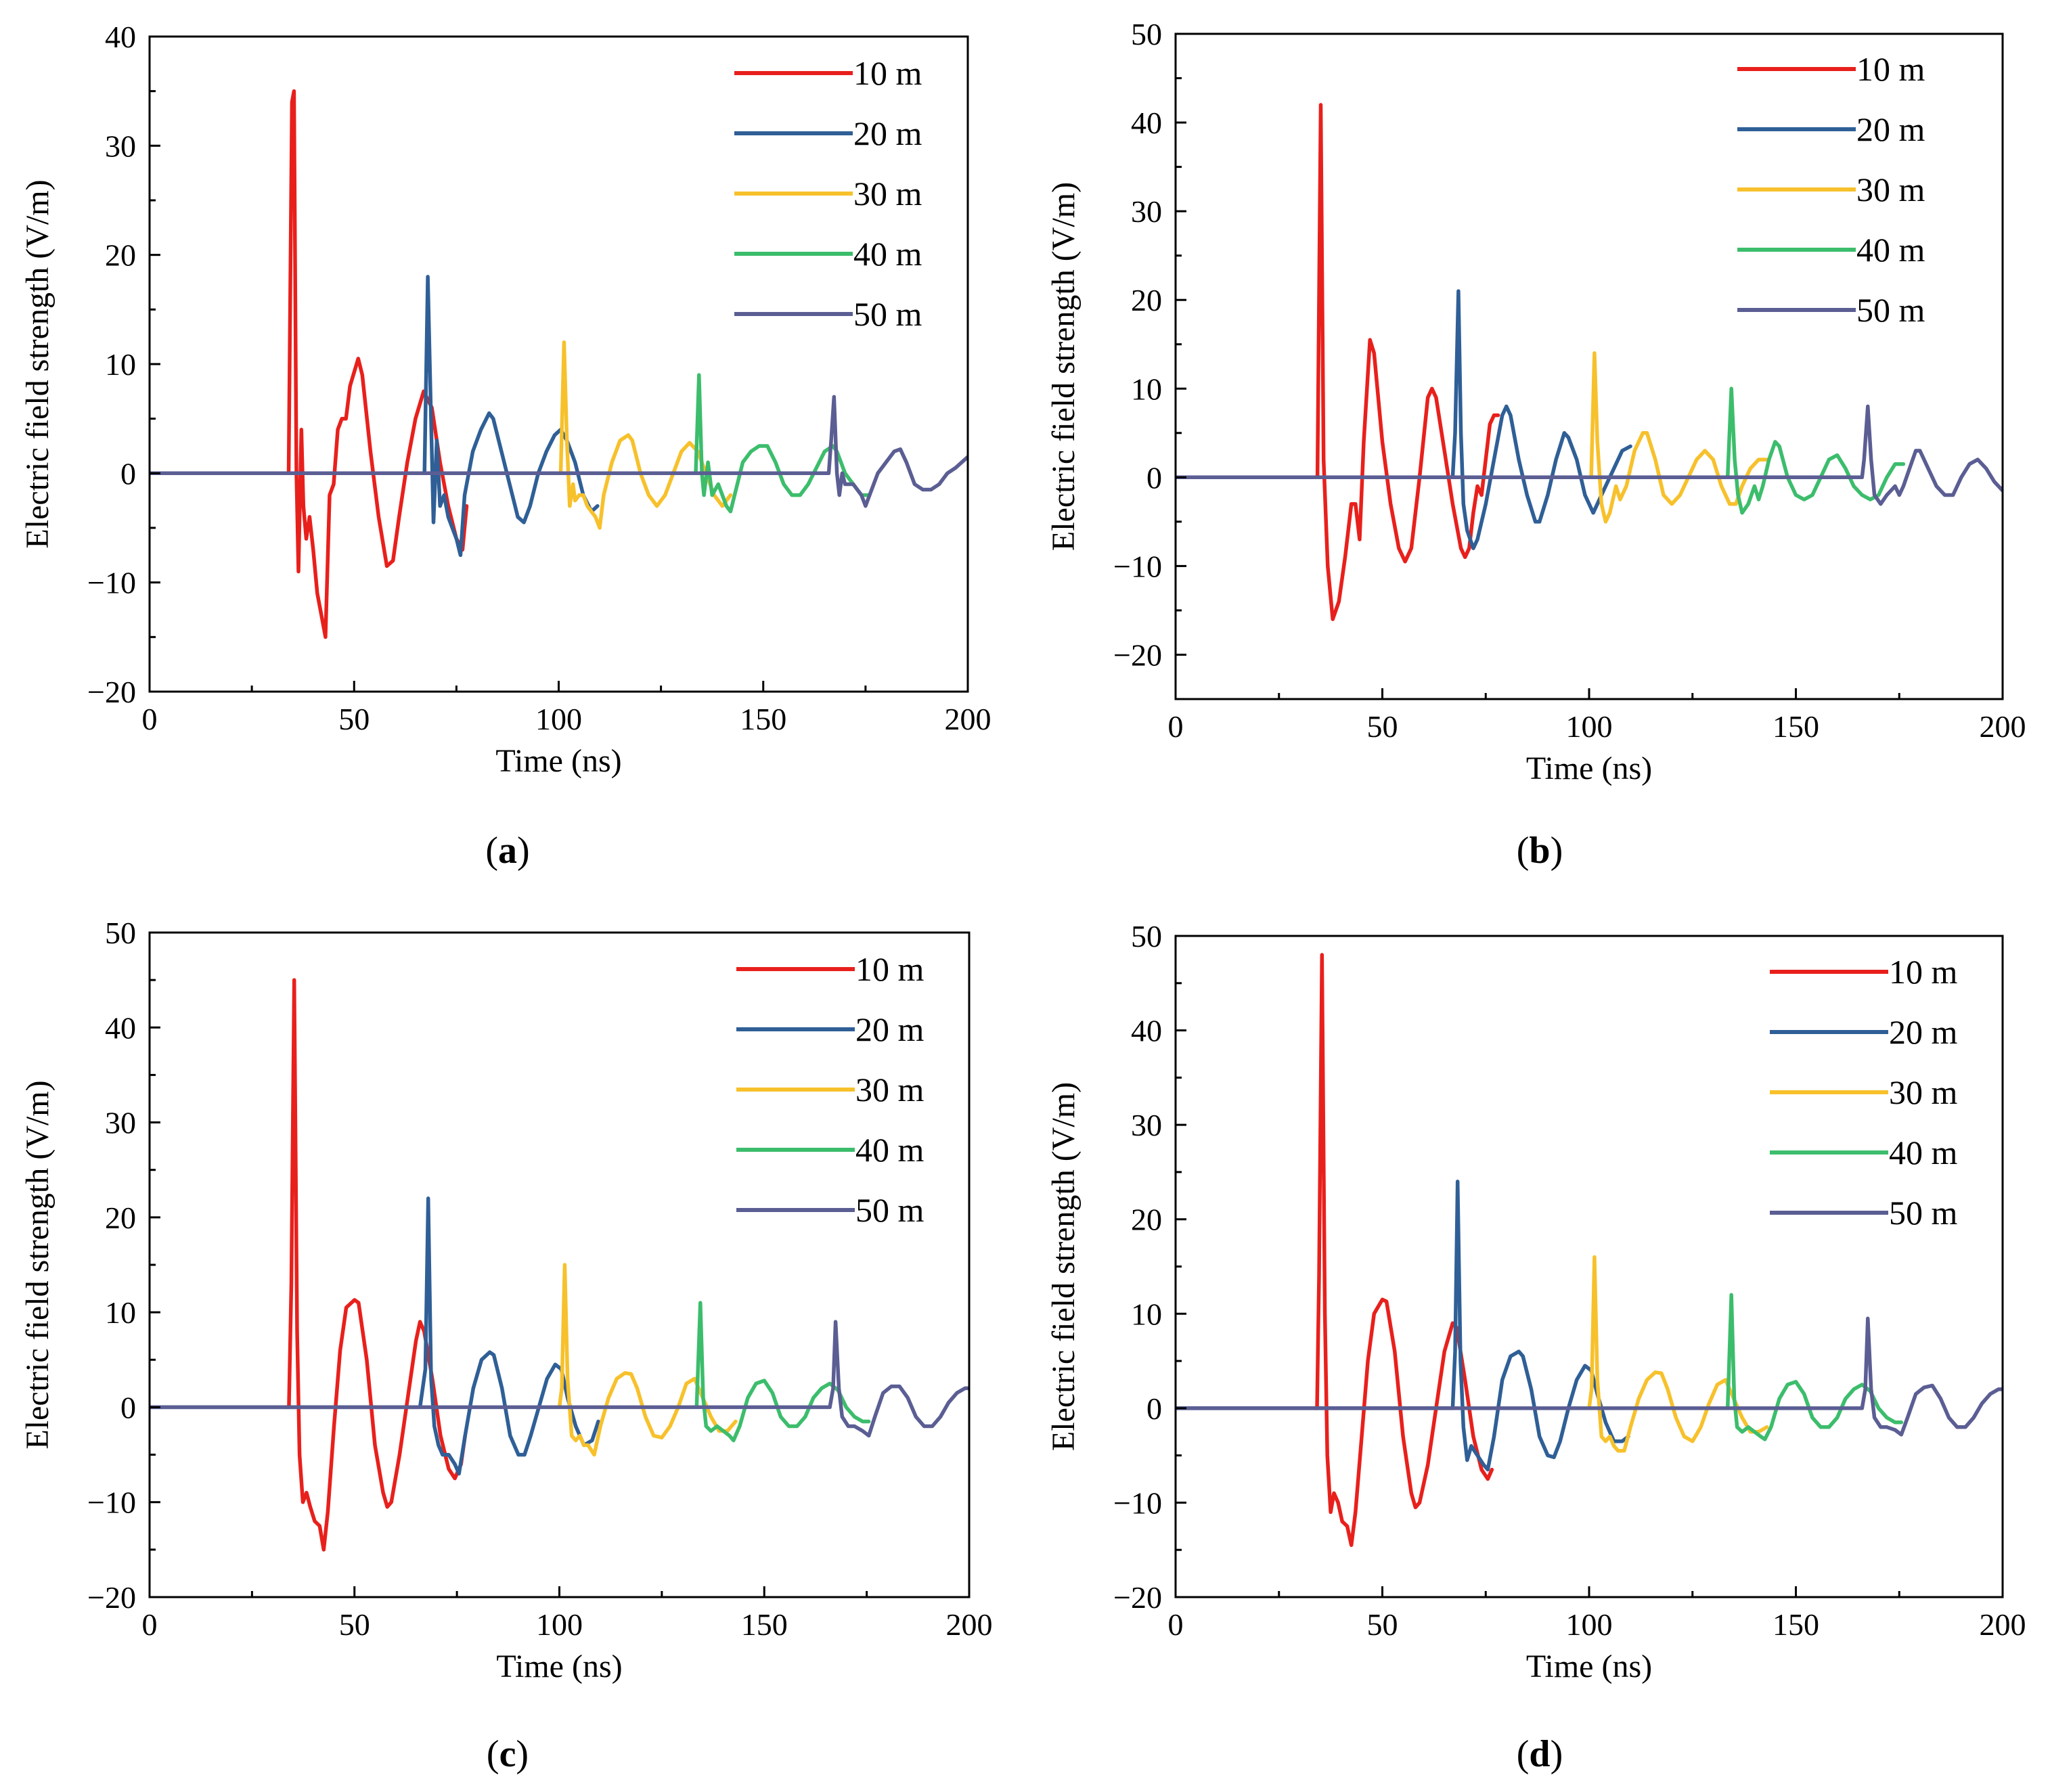 Image resolution: width=2050 pixels, height=1792 pixels. Describe the element at coordinates (644, 435) in the screenshot. I see `series-line-30m` at that location.